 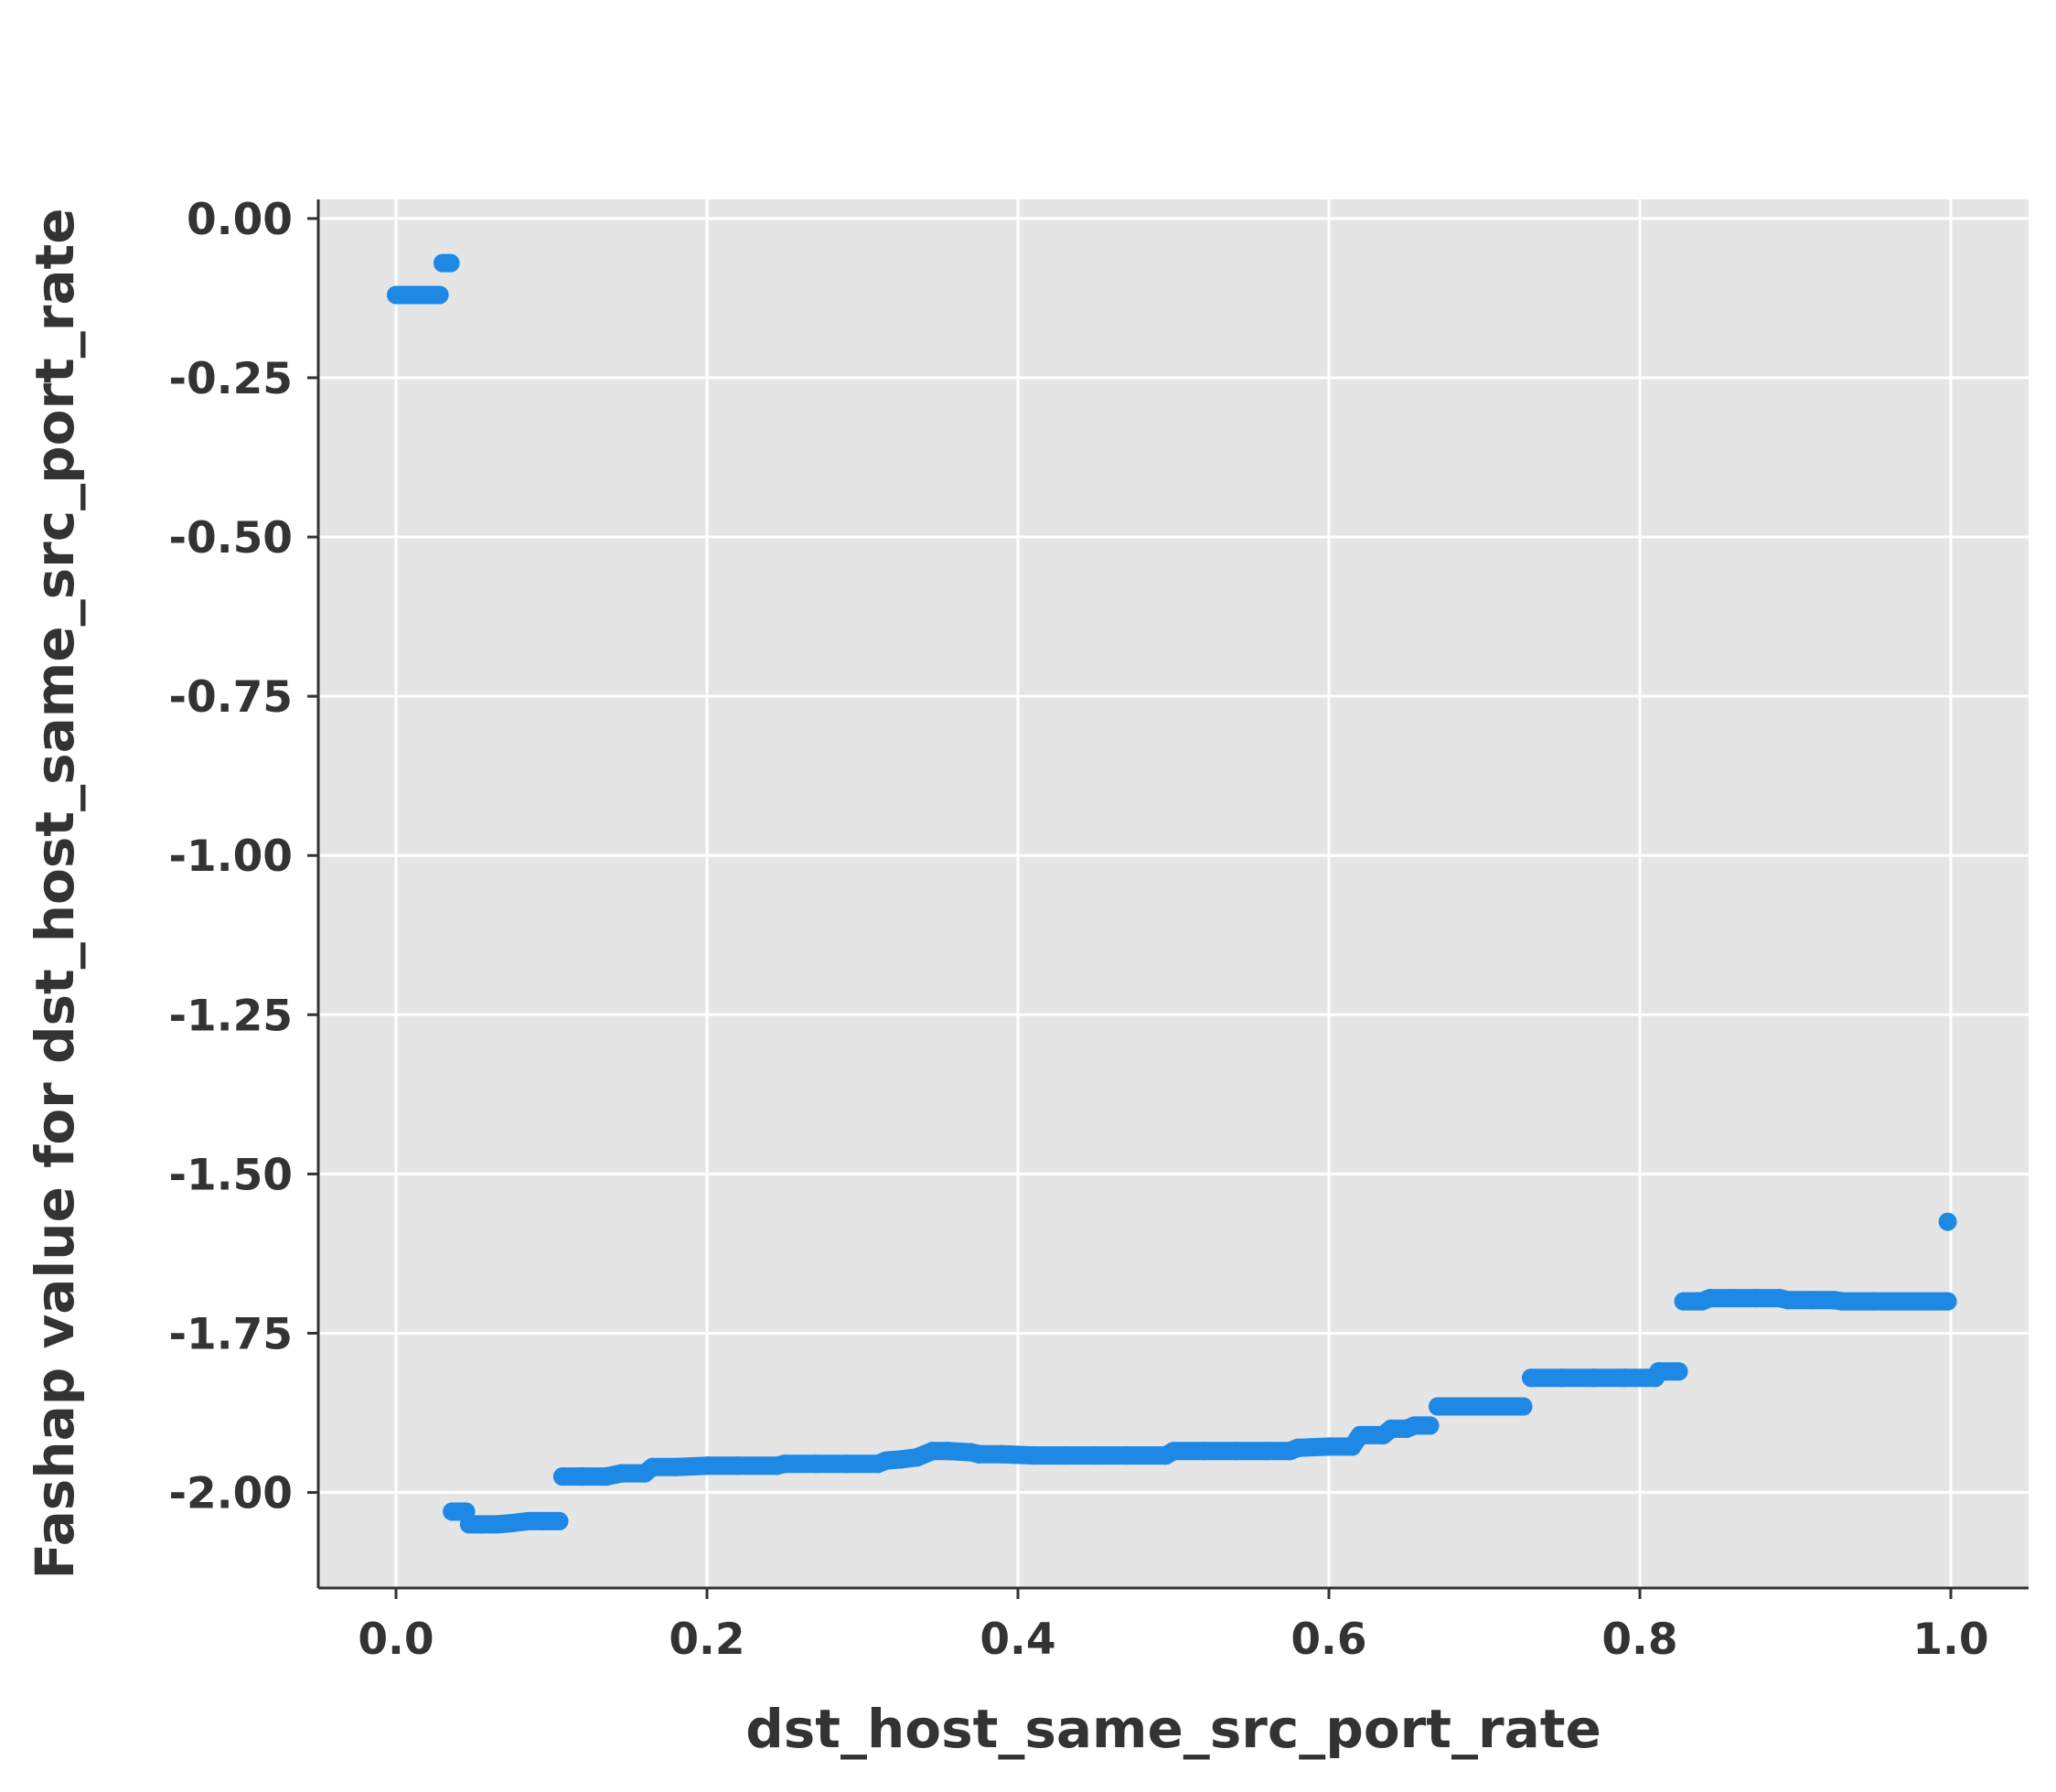 What do you see at coordinates (231, 857) in the screenshot?
I see `y-tick-label: -1.00` at bounding box center [231, 857].